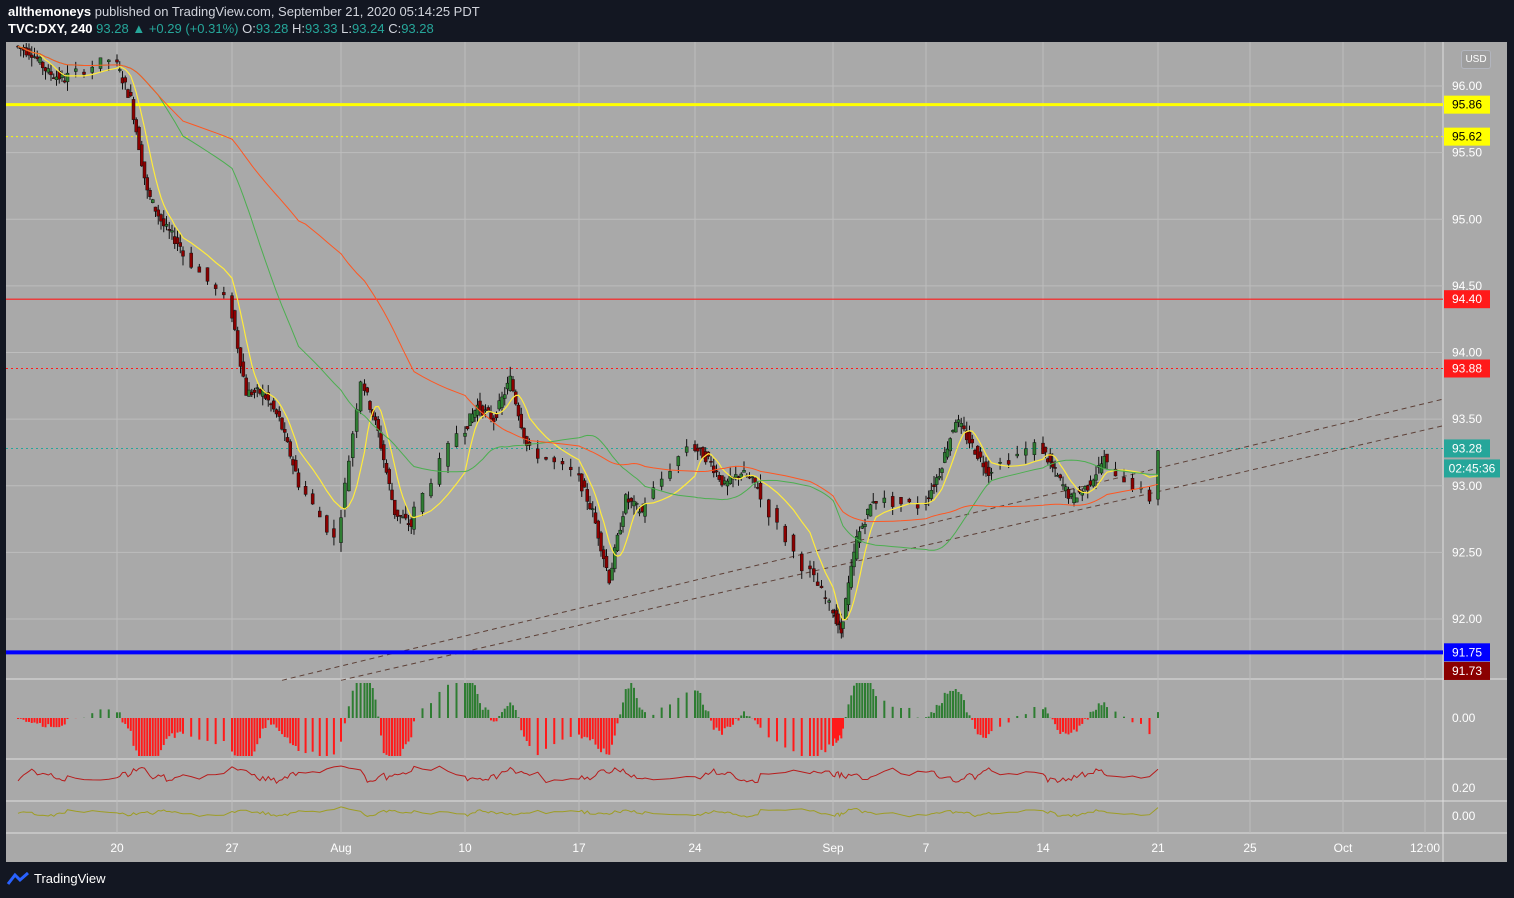  What do you see at coordinates (298, 28) in the screenshot?
I see `high-label: H:` at bounding box center [298, 28].